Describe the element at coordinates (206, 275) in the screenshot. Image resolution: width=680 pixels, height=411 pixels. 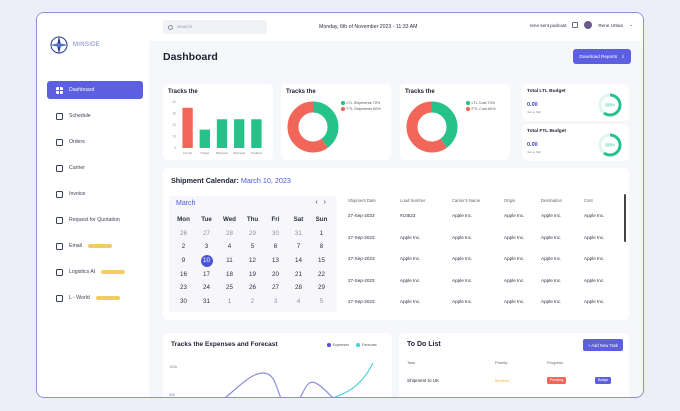
I see `calendar-day: 17` at that location.